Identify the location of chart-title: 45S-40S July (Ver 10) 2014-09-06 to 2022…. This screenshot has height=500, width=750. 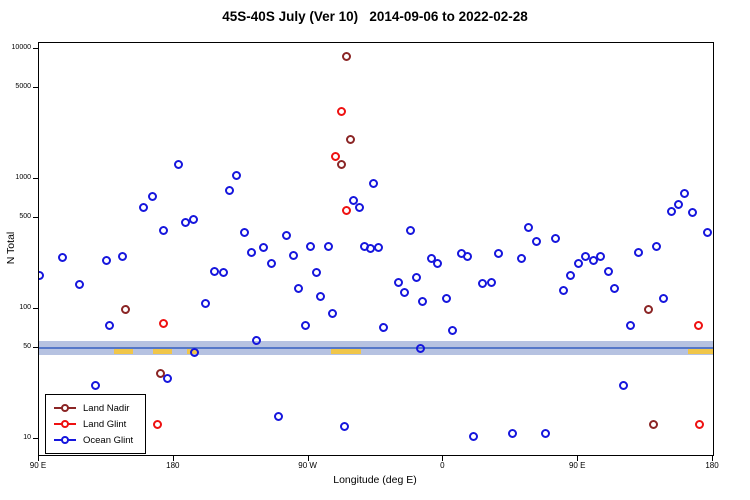
(375, 16).